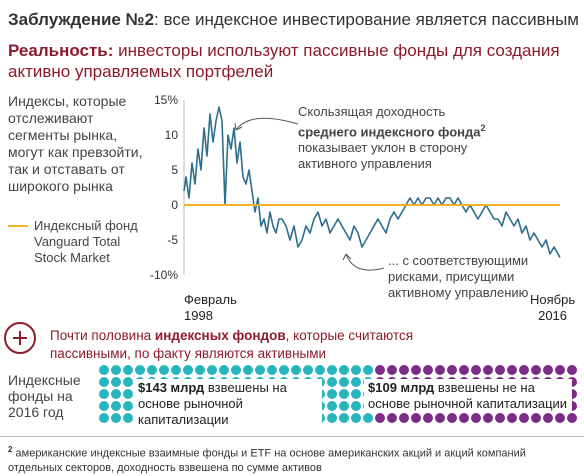  I want to click on passive-amount: $143 млрд, so click(171, 387).